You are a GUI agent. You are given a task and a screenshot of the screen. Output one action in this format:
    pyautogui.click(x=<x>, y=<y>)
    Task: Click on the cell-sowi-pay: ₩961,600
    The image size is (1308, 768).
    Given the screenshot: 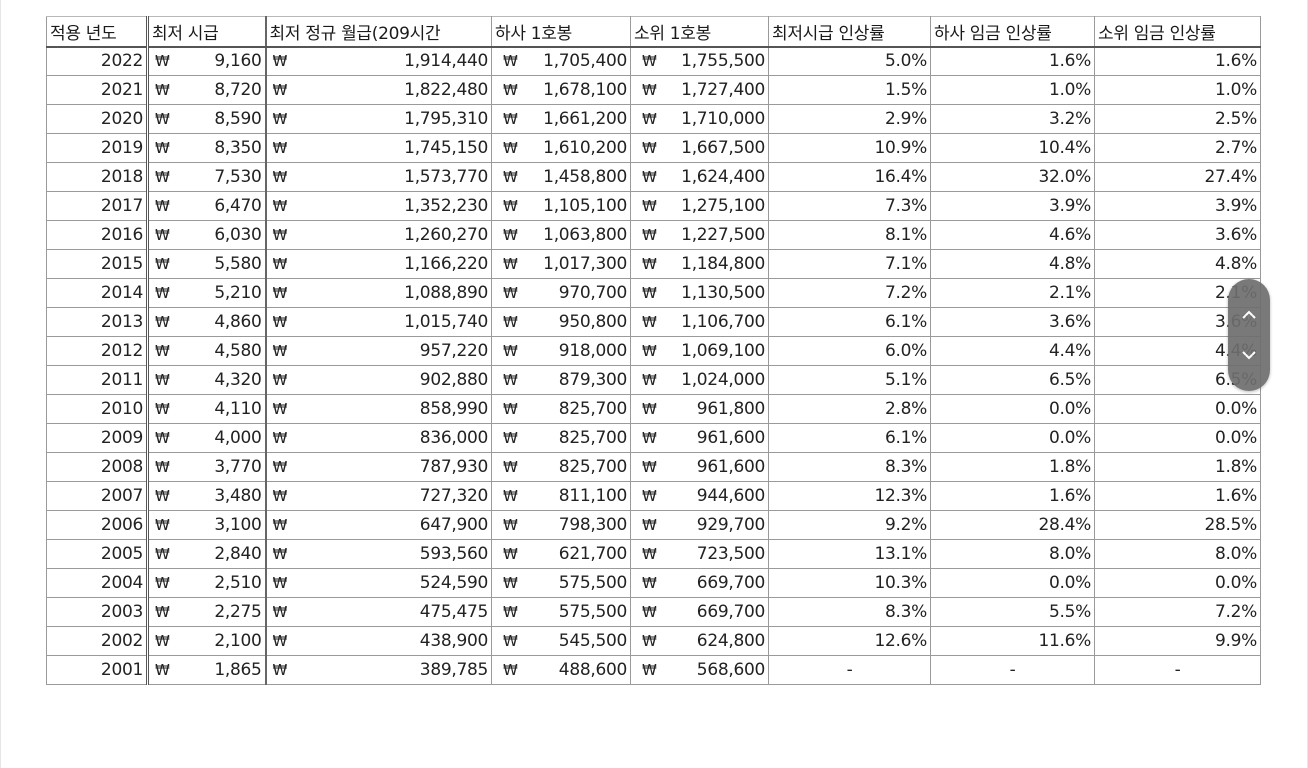 What is the action you would take?
    pyautogui.click(x=699, y=467)
    